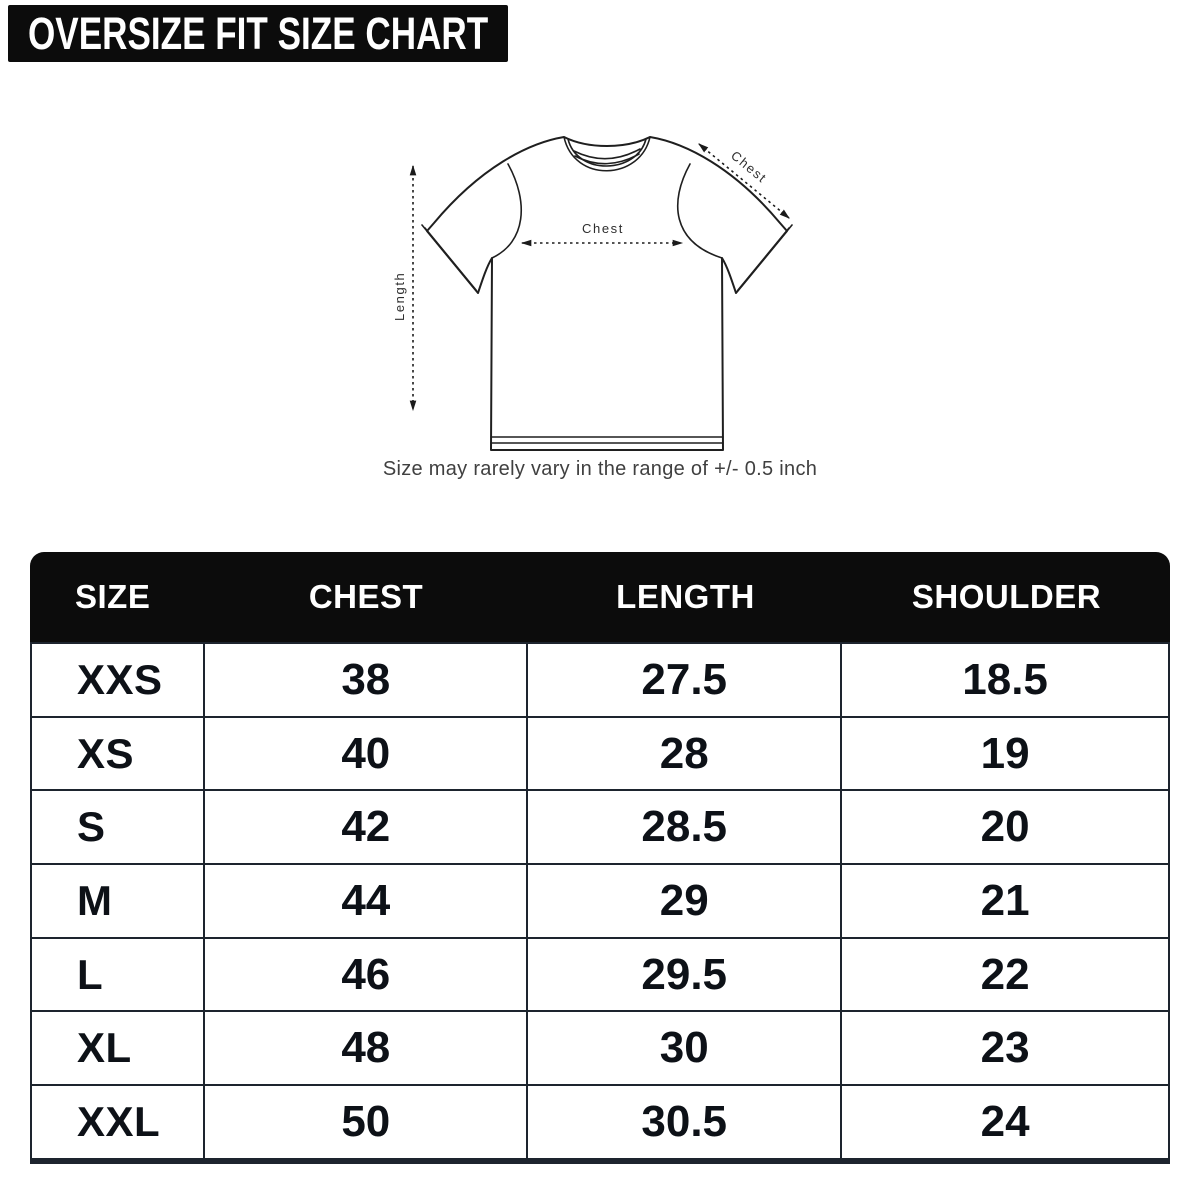 The image size is (1200, 1200). Describe the element at coordinates (607, 440) in the screenshot. I see `hem-lines` at that location.